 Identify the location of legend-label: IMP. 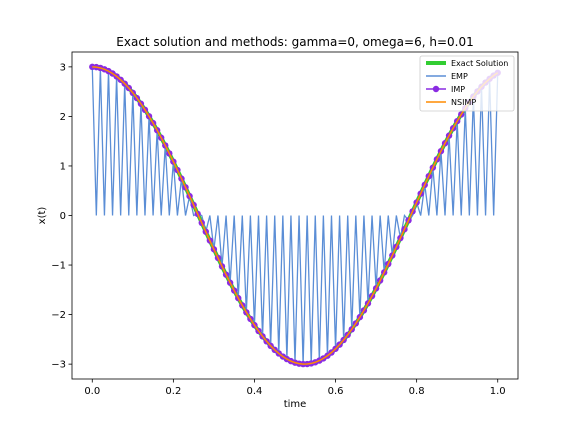
(458, 89).